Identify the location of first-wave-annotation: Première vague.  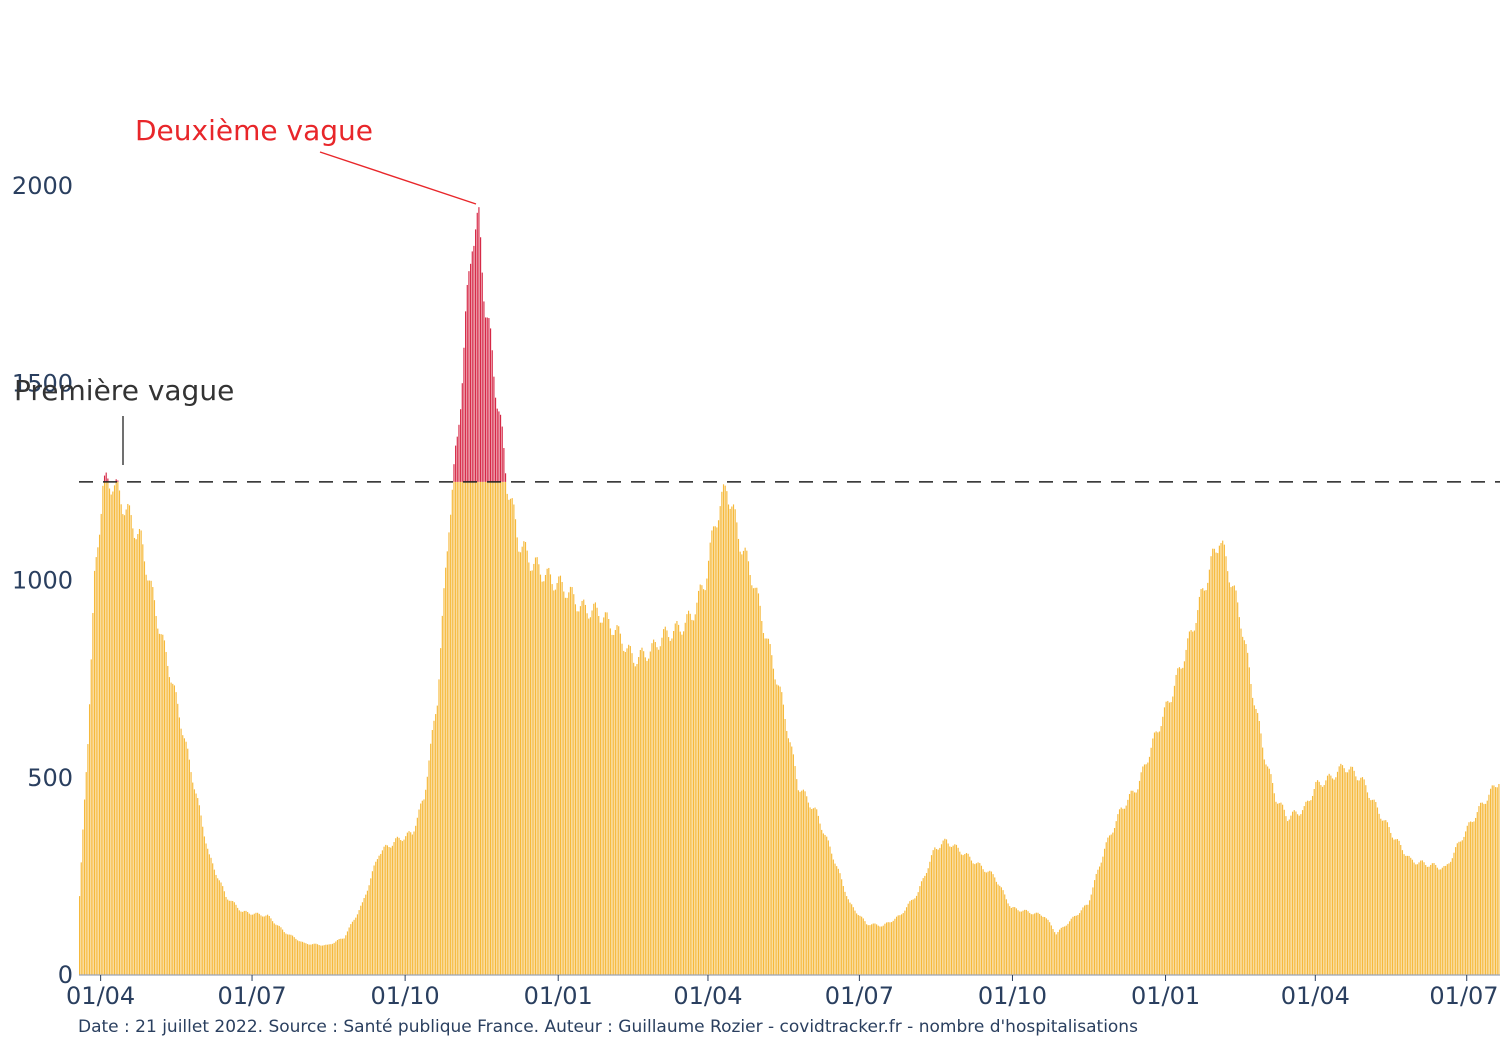
(124, 390).